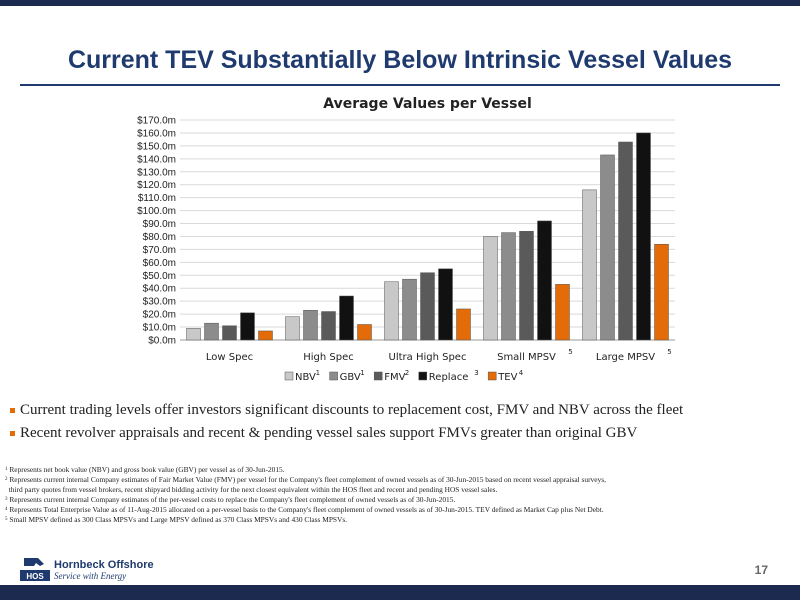 The height and width of the screenshot is (600, 800). I want to click on top-banner, so click(400, 3).